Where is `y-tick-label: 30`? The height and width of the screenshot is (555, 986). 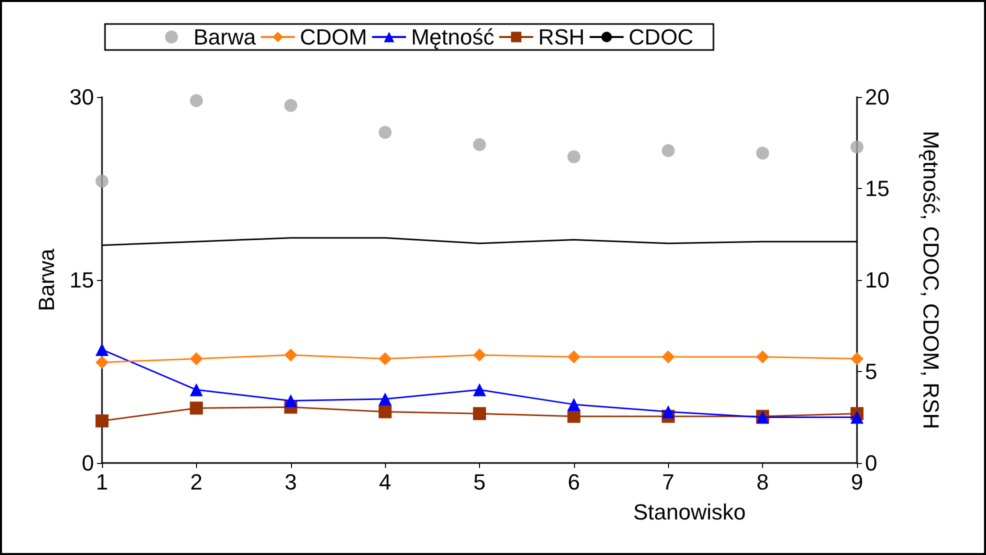
y-tick-label: 30 is located at coordinates (82, 97).